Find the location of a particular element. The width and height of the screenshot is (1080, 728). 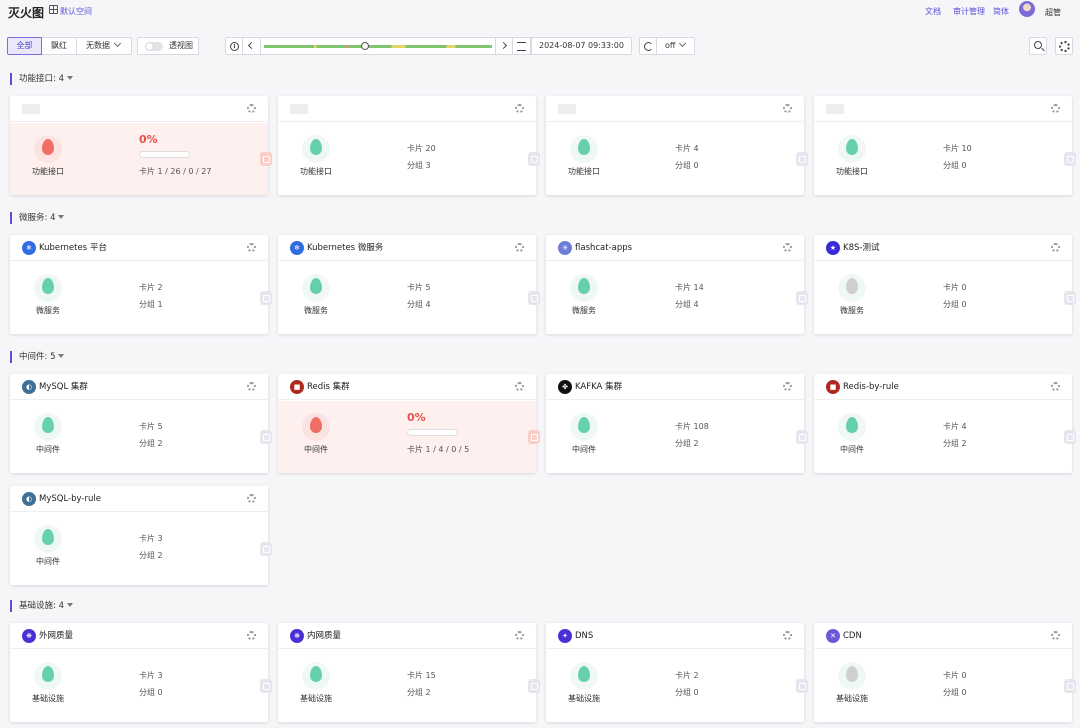

refresh-interval-value: off is located at coordinates (670, 45).